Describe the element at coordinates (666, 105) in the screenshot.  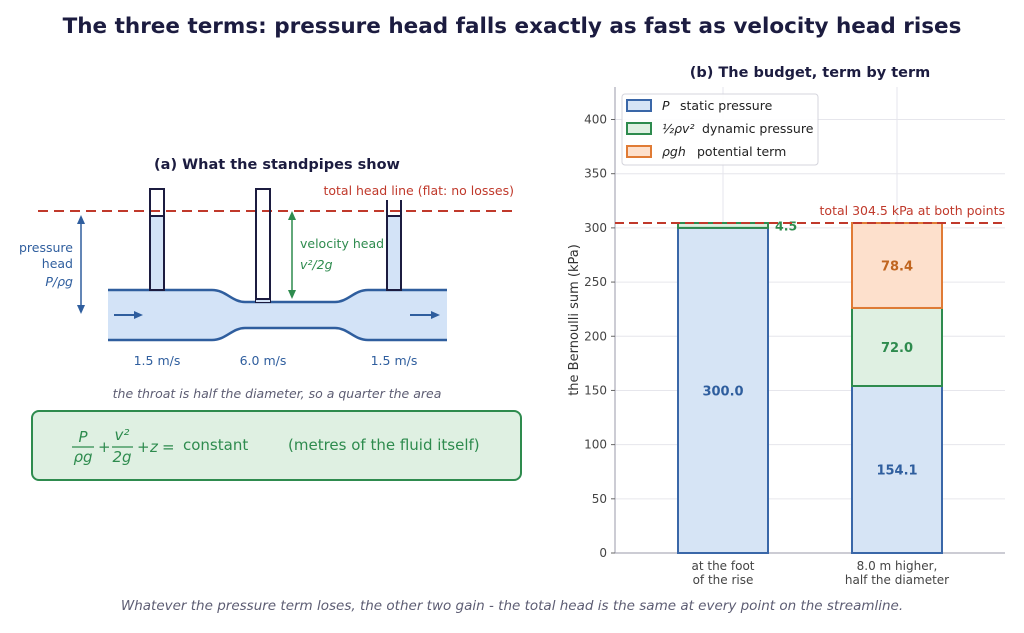
I see `legend-symbol: P` at that location.